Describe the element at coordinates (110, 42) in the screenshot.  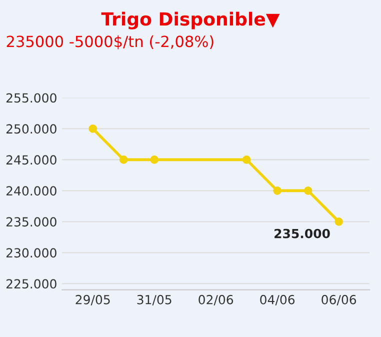
I see `chart-subtitle: 235000 -5000$/tn (-2,08%)` at that location.